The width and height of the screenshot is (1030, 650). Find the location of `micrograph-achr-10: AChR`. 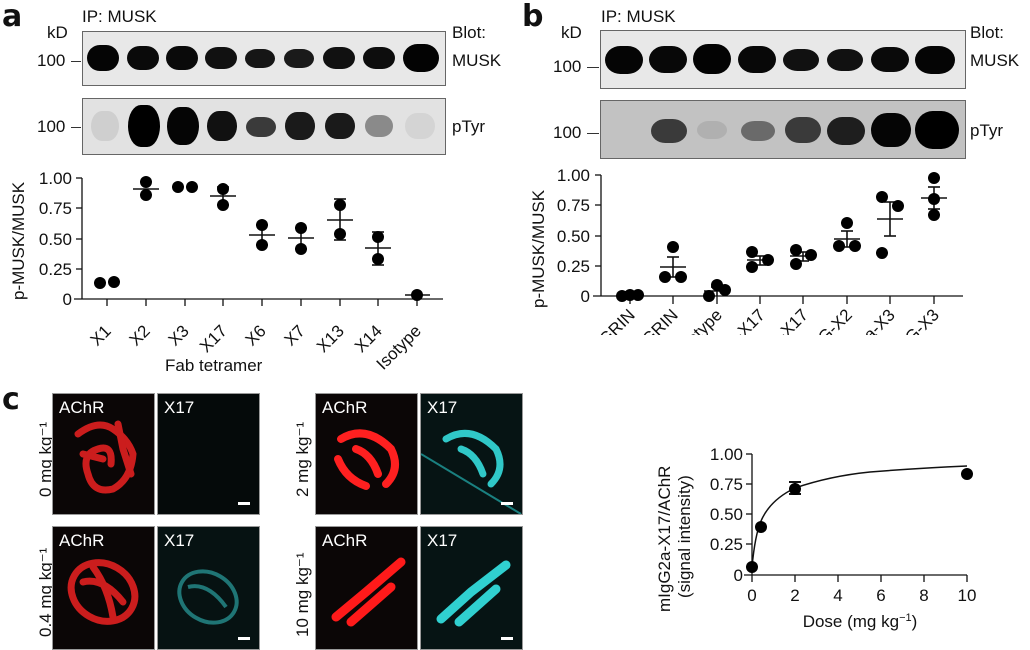

micrograph-achr-10: AChR is located at coordinates (366, 588).